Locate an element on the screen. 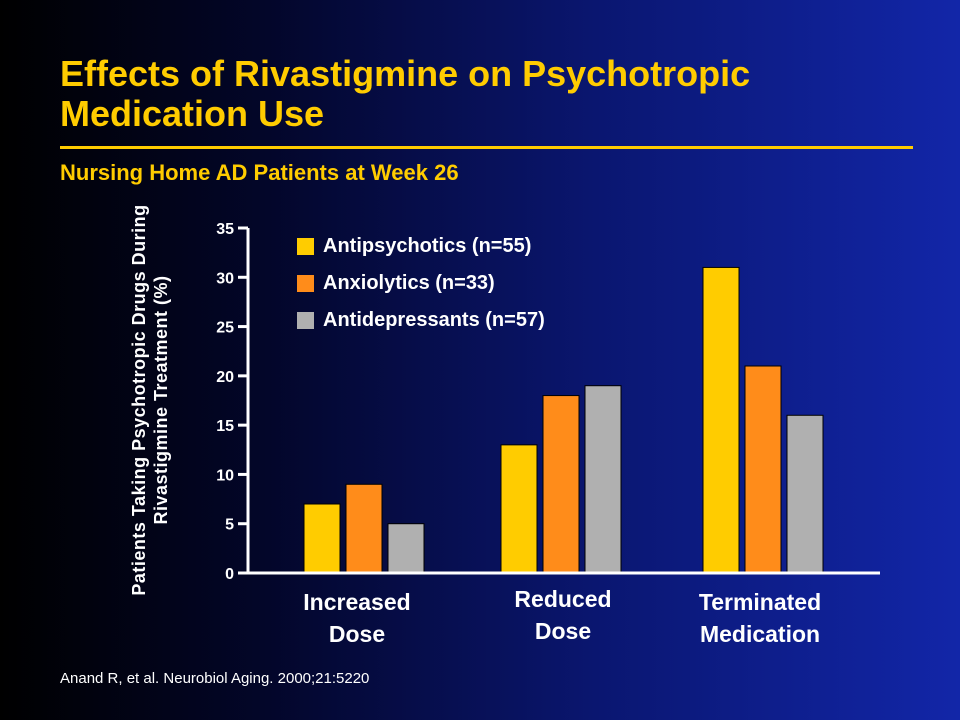  title-divider is located at coordinates (486, 147).